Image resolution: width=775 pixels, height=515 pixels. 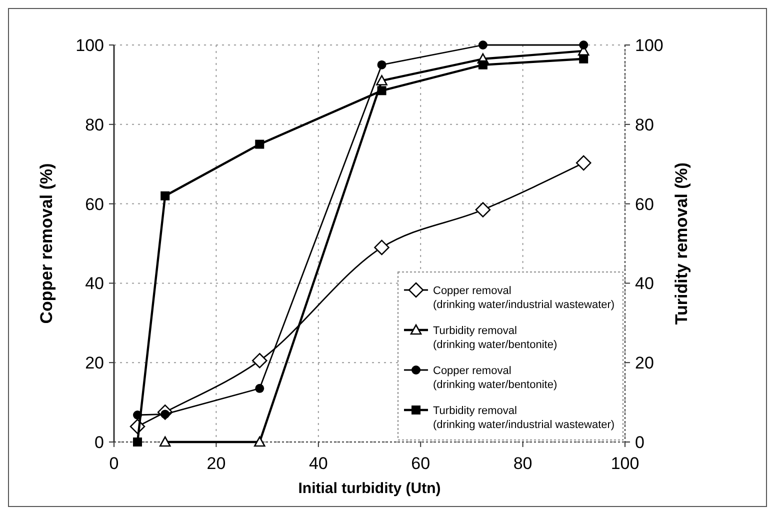 What do you see at coordinates (495, 378) in the screenshot?
I see `legend-label: Copper removal (drinking water/bentonite)` at bounding box center [495, 378].